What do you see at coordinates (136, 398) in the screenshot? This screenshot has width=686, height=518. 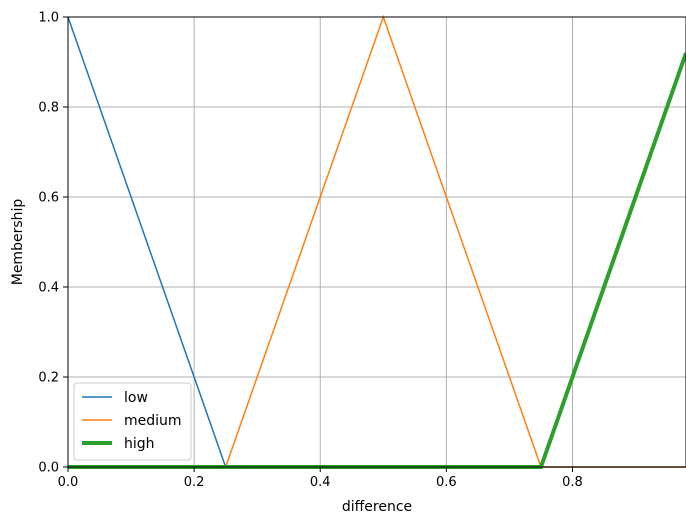 I see `legend-label-low: low` at bounding box center [136, 398].